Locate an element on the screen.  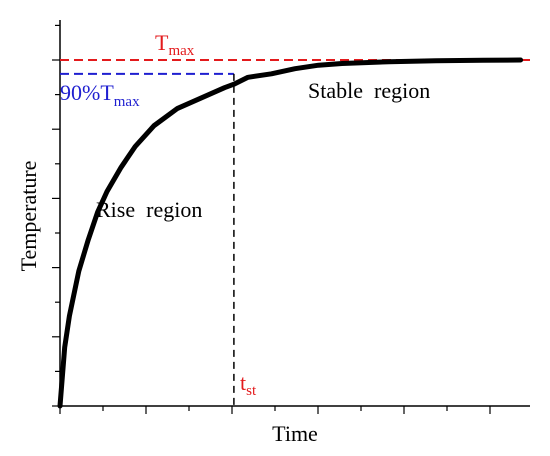
rise-region-label: Rise region is located at coordinates (149, 209).